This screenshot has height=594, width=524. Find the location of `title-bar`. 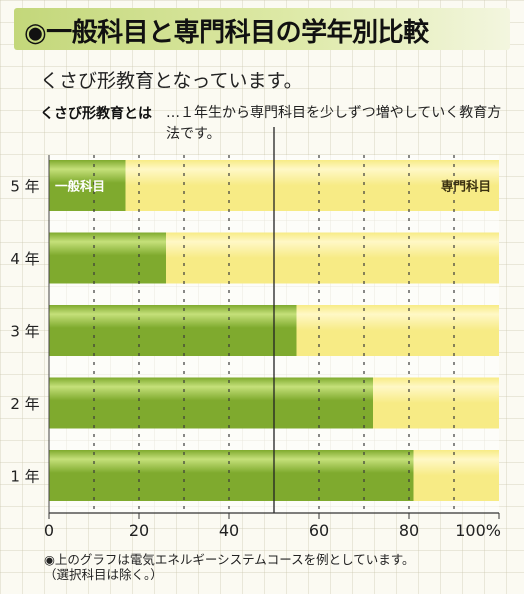

title-bar is located at coordinates (262, 29).